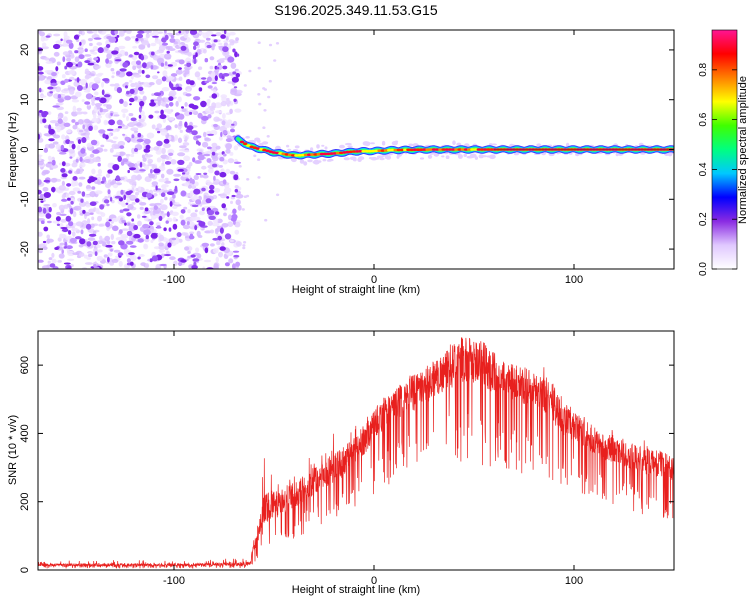 The height and width of the screenshot is (600, 750). Describe the element at coordinates (13, 150) in the screenshot. I see `spectrogram-y-label: Frequency (Hz)` at that location.